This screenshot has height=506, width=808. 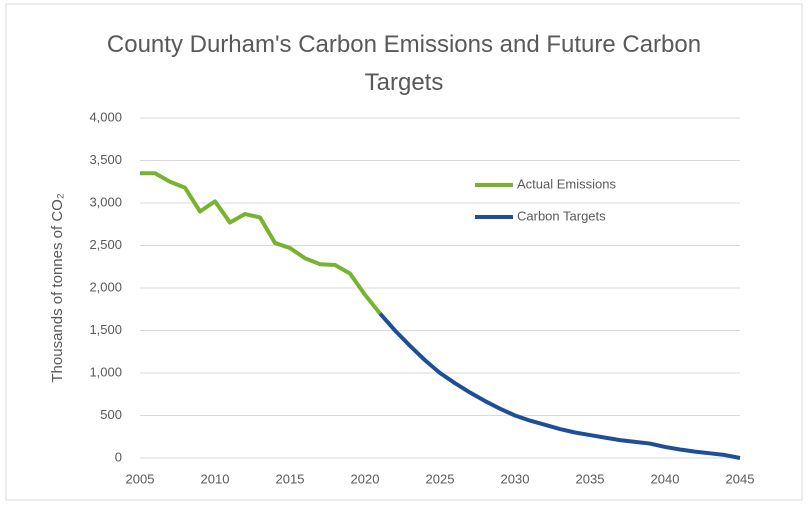 I want to click on x-tick-label: 2020, so click(x=365, y=478).